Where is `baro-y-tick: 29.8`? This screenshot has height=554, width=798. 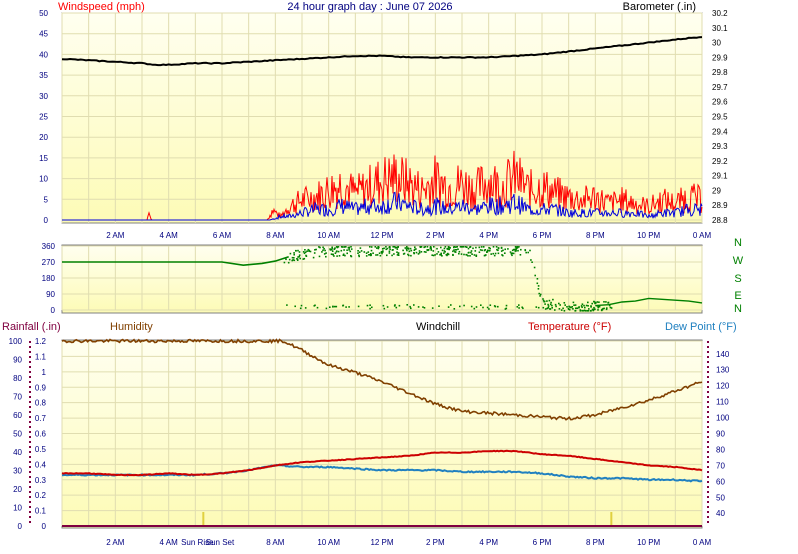
baro-y-tick: 29.8 is located at coordinates (720, 72).